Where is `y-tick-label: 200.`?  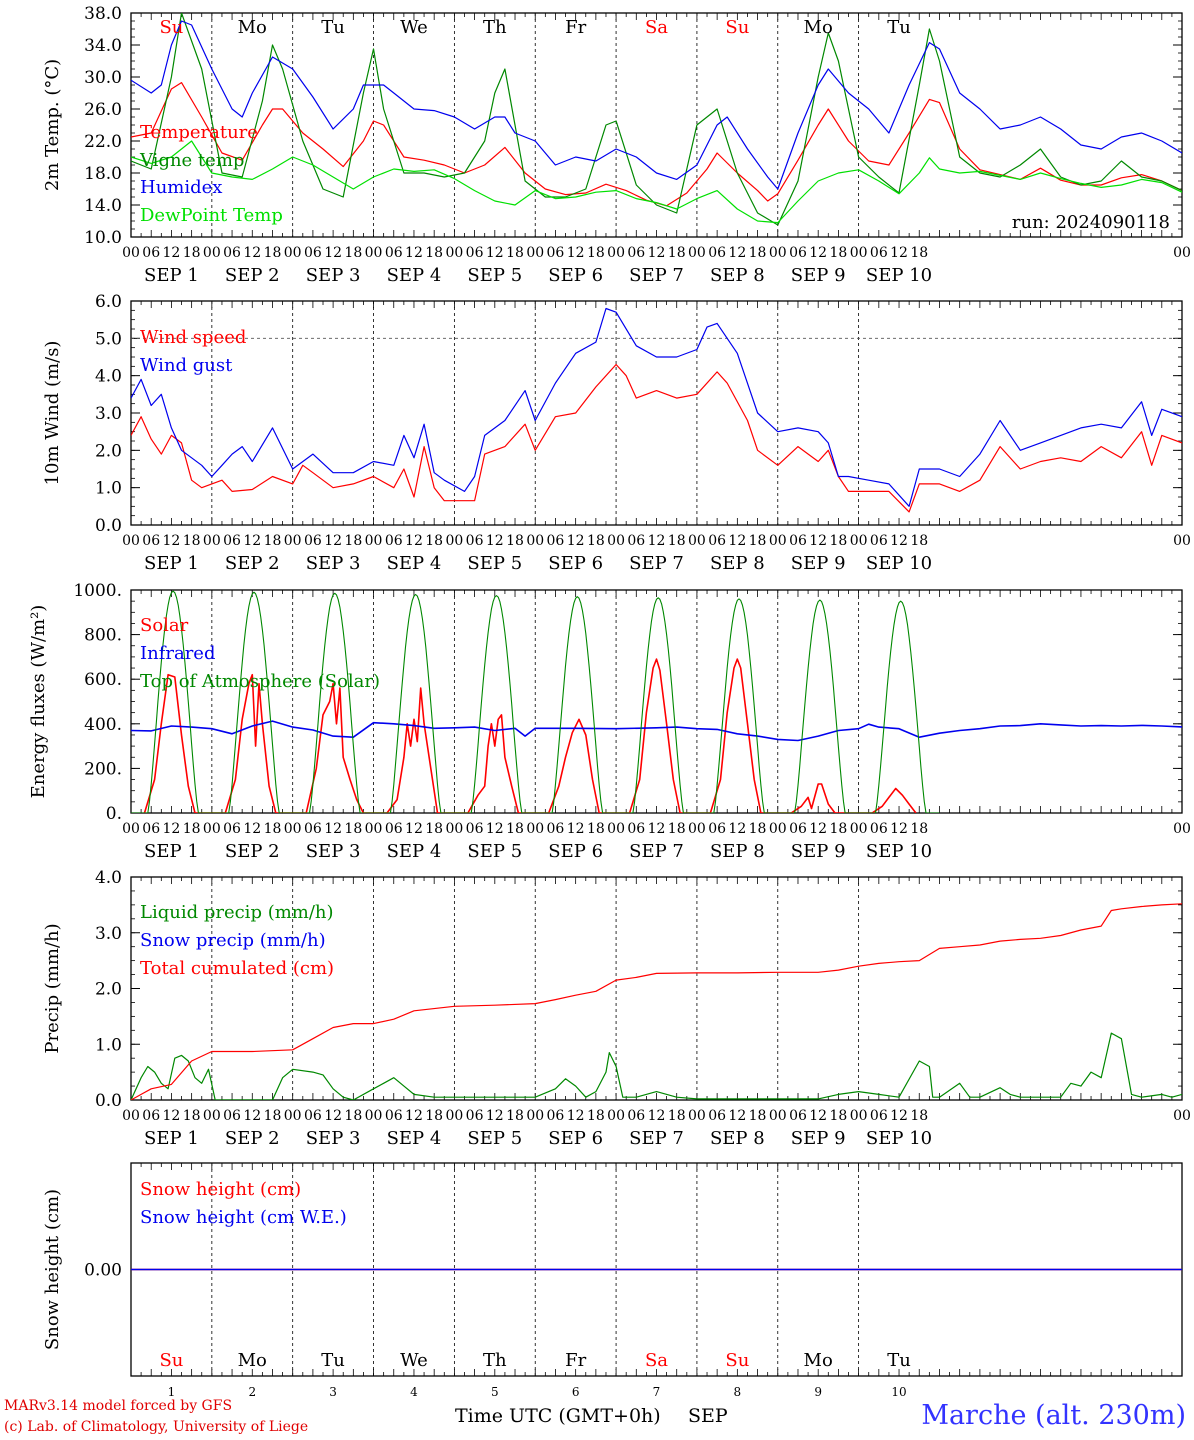 y-tick-label: 200. is located at coordinates (103, 769).